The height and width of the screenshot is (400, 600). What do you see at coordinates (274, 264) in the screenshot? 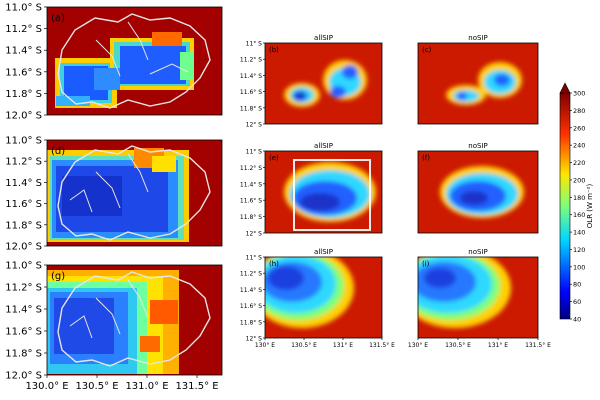
I see `panel-letter: (h)` at bounding box center [274, 264].